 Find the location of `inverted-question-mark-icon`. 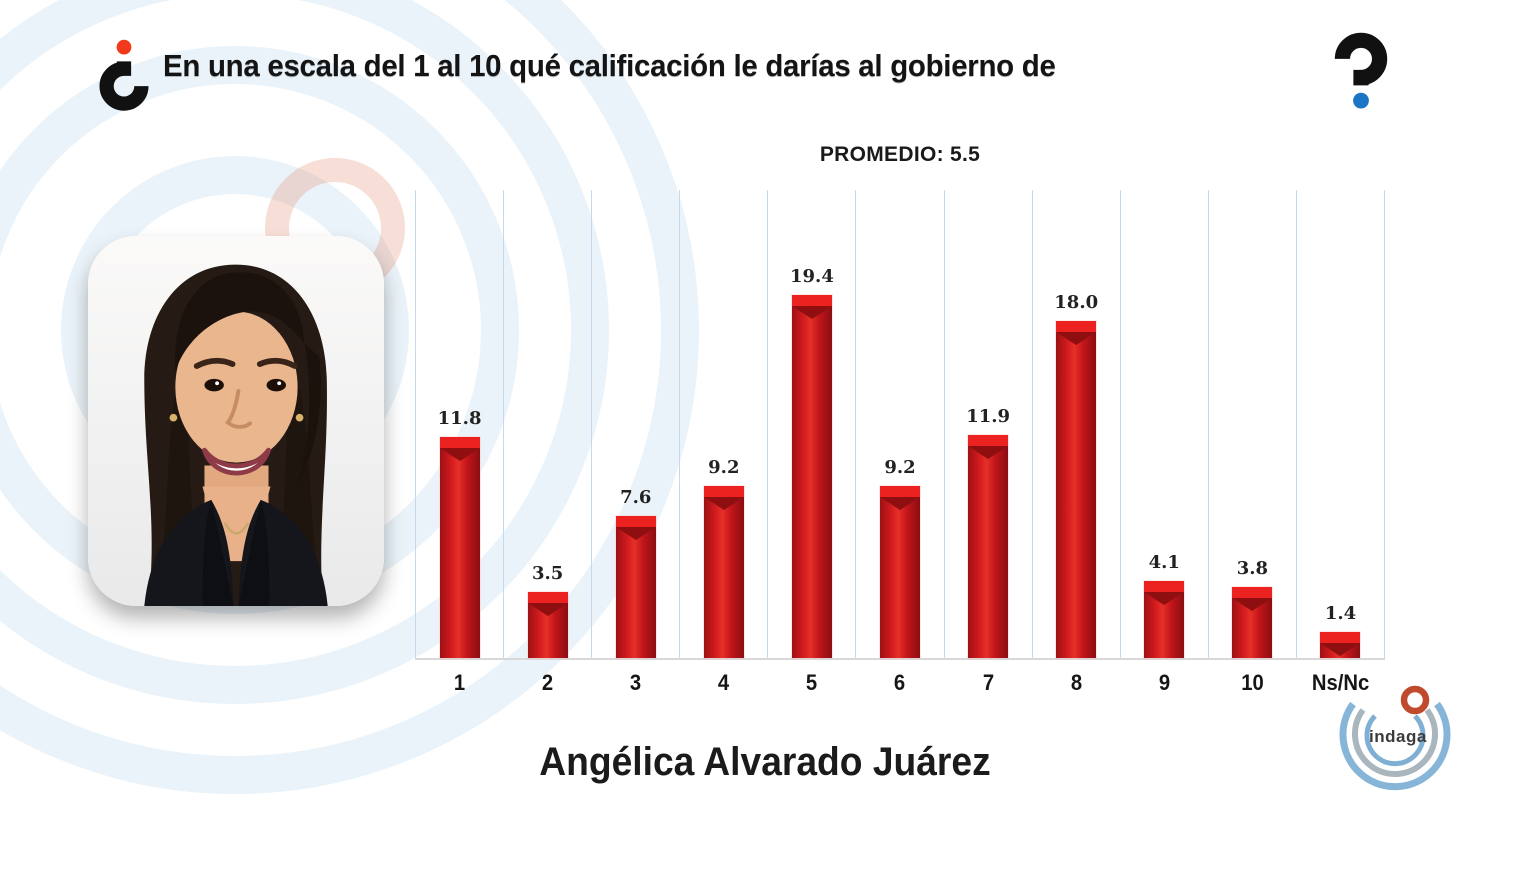

inverted-question-mark-icon is located at coordinates (124, 73).